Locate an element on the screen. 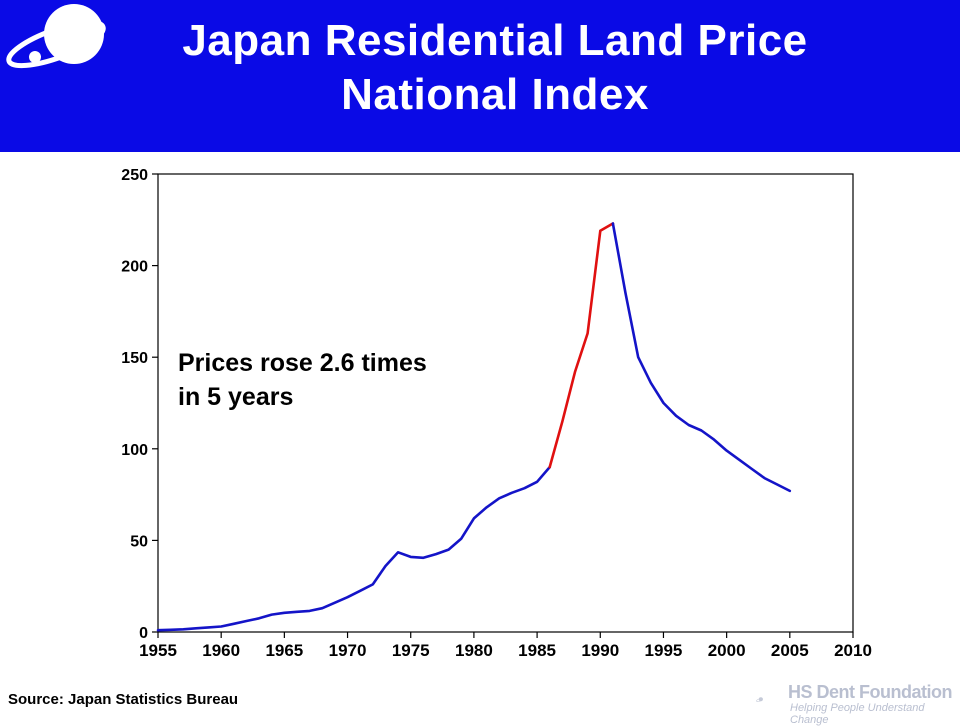 The height and width of the screenshot is (726, 960). source-note: Source: Japan Statistics Bureau is located at coordinates (123, 699).